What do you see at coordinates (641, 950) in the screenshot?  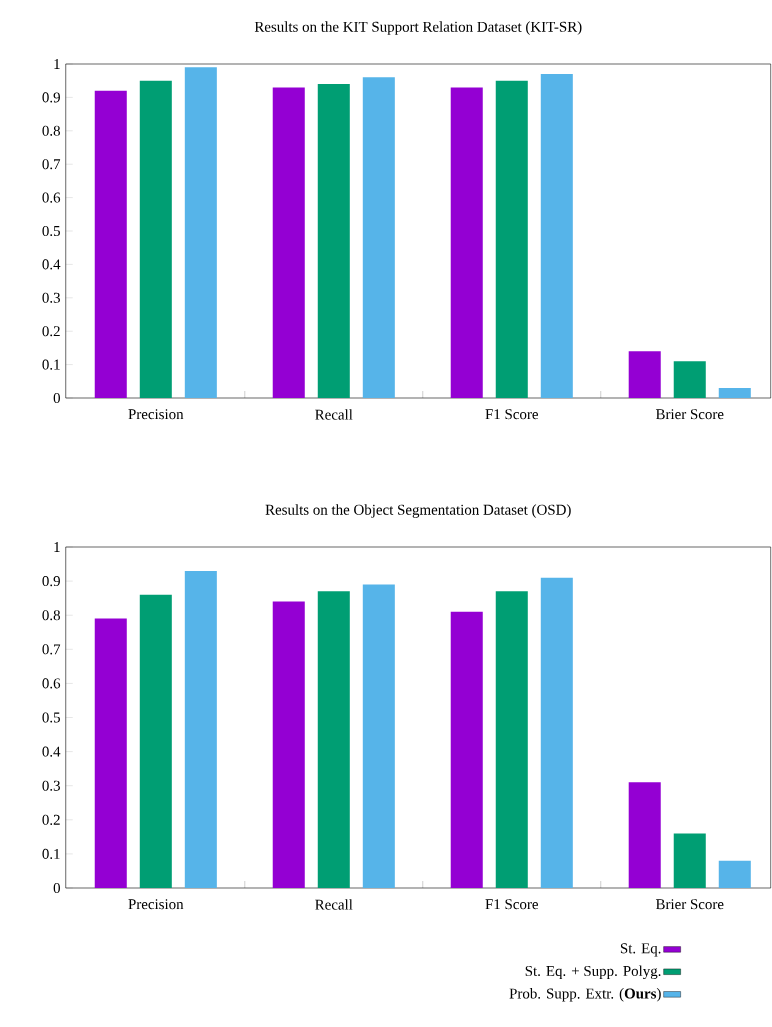 I see `legend-label: St. Eq.` at bounding box center [641, 950].